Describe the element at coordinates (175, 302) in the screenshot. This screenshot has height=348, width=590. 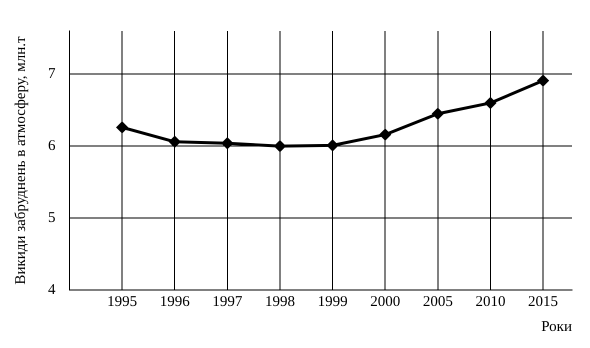
I see `x-tick-label: 1996` at that location.